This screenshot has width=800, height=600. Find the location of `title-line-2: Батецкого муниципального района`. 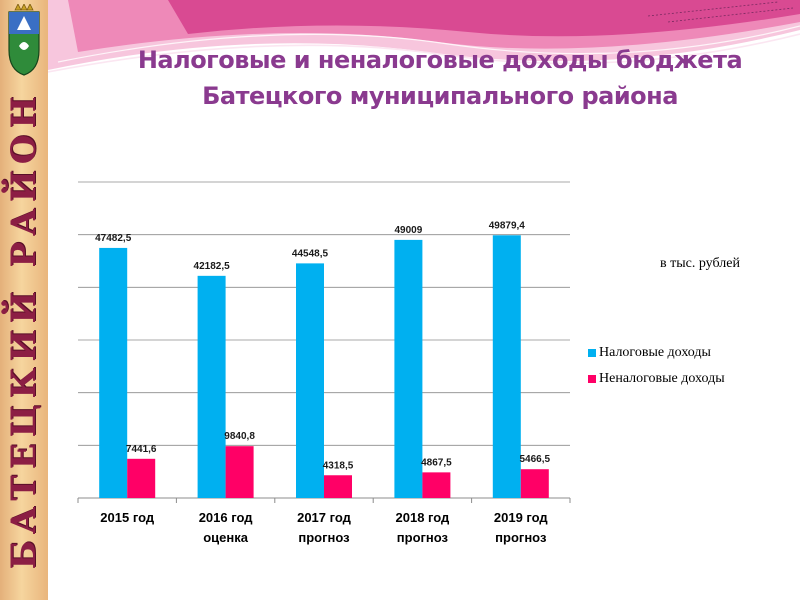

title-line-2: Батецкого муниципального района is located at coordinates (440, 96).